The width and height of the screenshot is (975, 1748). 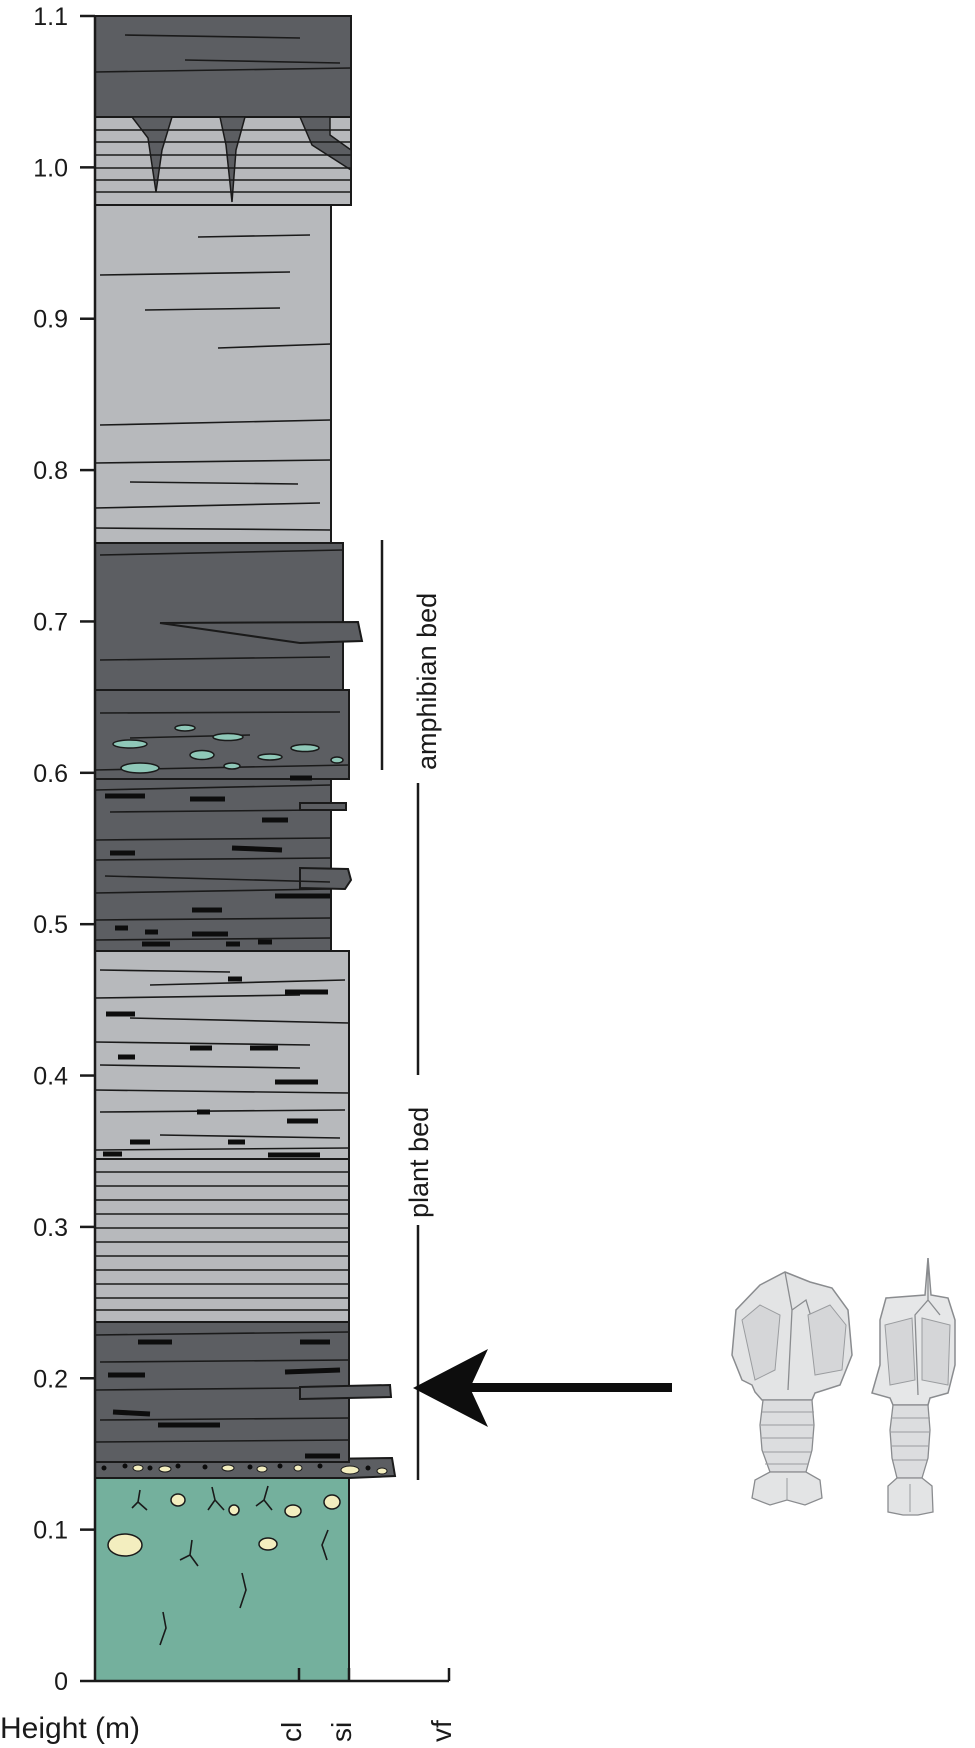 I want to click on height-tick-label: 0.7, so click(x=50, y=622).